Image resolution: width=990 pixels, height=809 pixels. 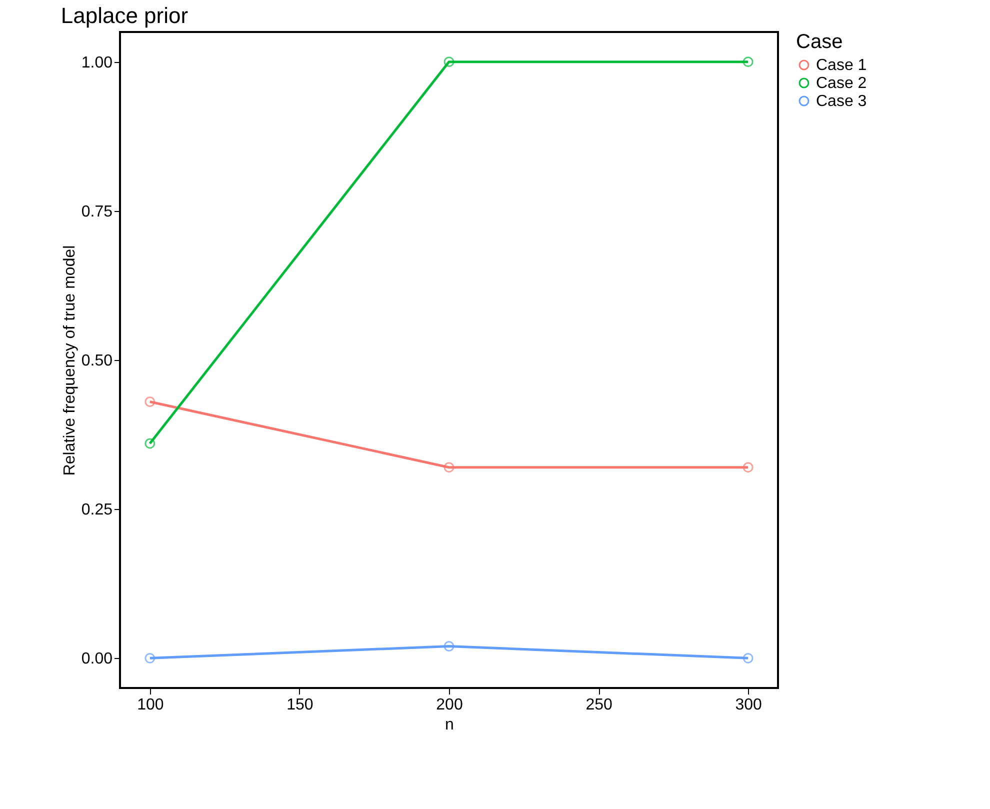 What do you see at coordinates (150, 705) in the screenshot?
I see `x-tick-label: 100` at bounding box center [150, 705].